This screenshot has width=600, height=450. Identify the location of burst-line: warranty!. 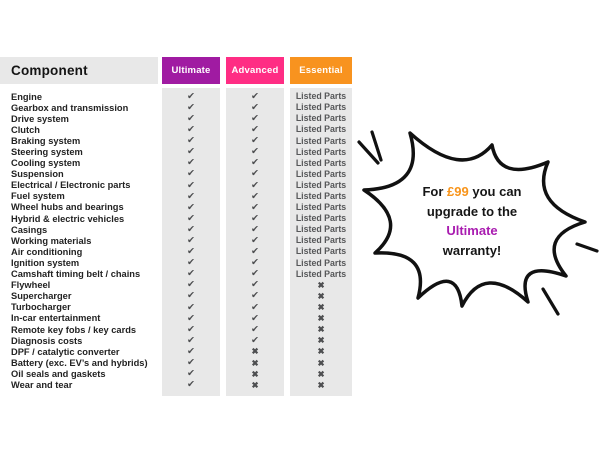
(472, 250).